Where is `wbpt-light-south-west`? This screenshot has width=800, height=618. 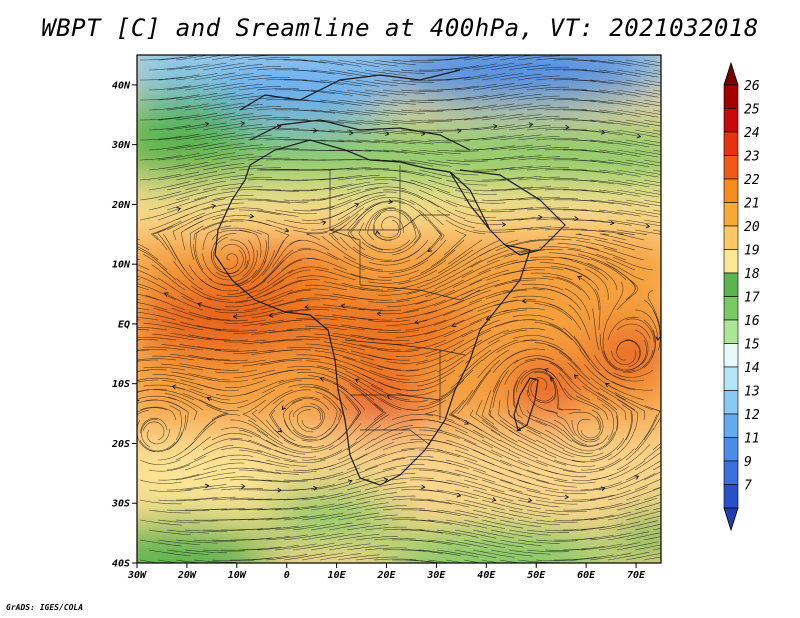
wbpt-light-south-west is located at coordinates (208, 480).